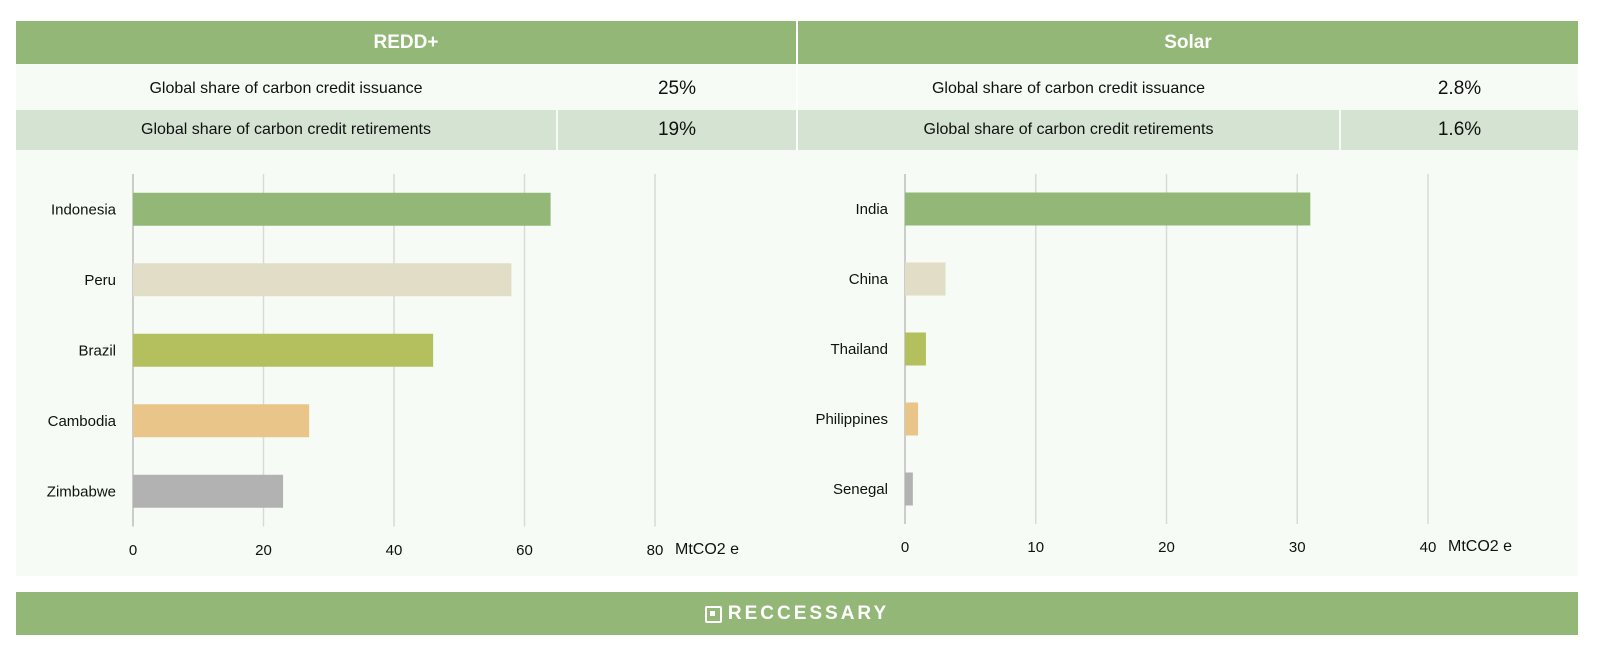 The width and height of the screenshot is (1600, 661). I want to click on category-label: Indonesia, so click(84, 209).